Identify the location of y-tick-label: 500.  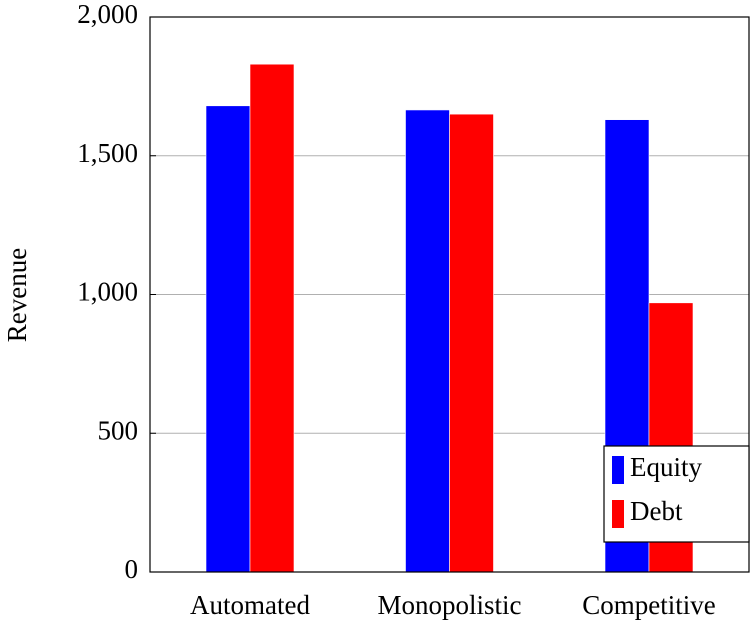
(118, 430).